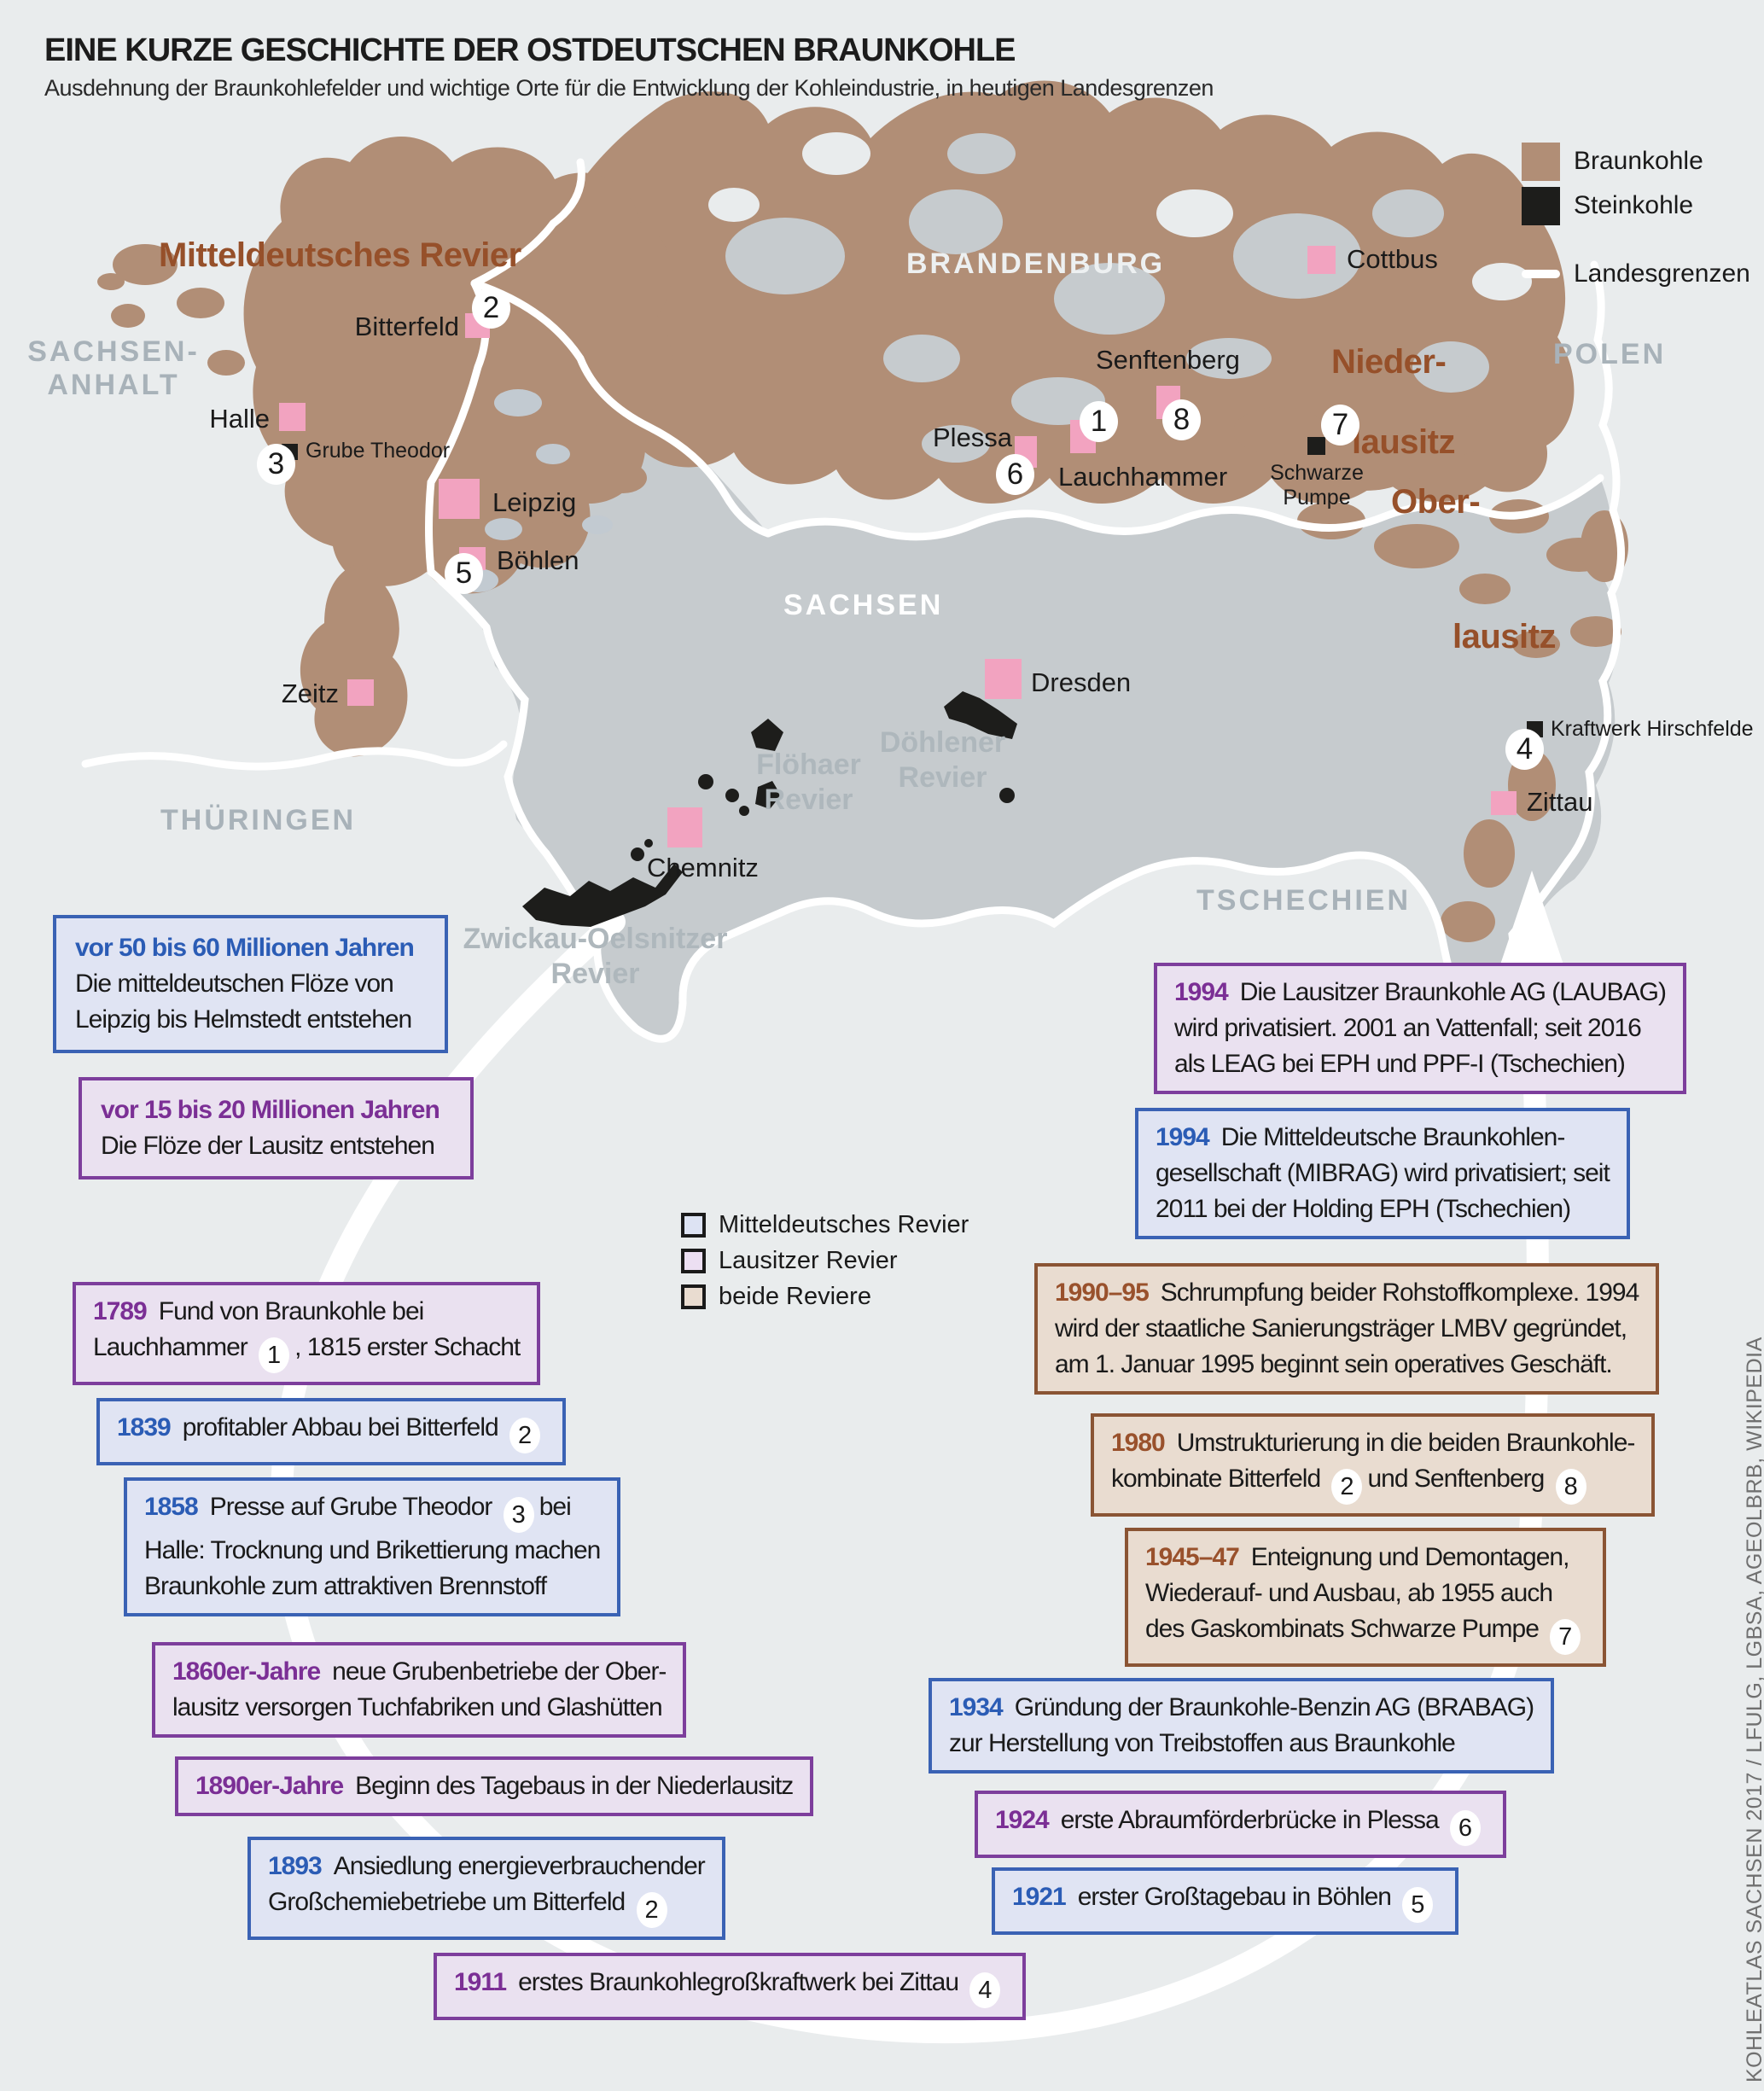  Describe the element at coordinates (973, 437) in the screenshot. I see `city-label-plessa: Plessa` at that location.